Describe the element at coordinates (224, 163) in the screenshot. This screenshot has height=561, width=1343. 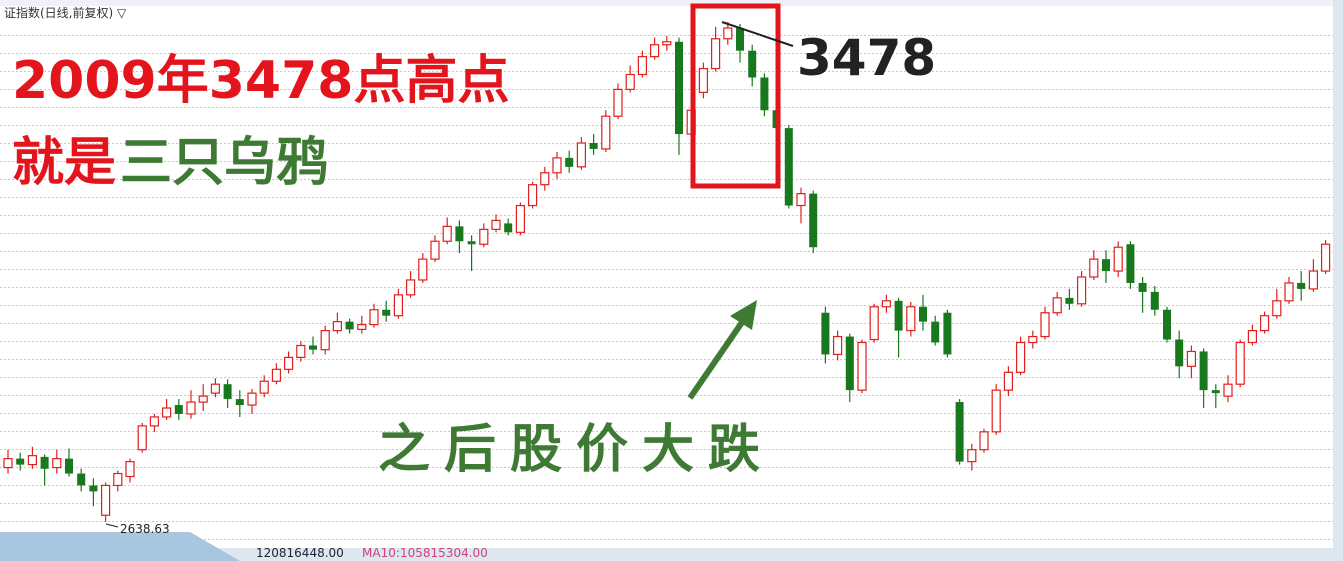
I see `annotation: 三只乌鸦` at that location.